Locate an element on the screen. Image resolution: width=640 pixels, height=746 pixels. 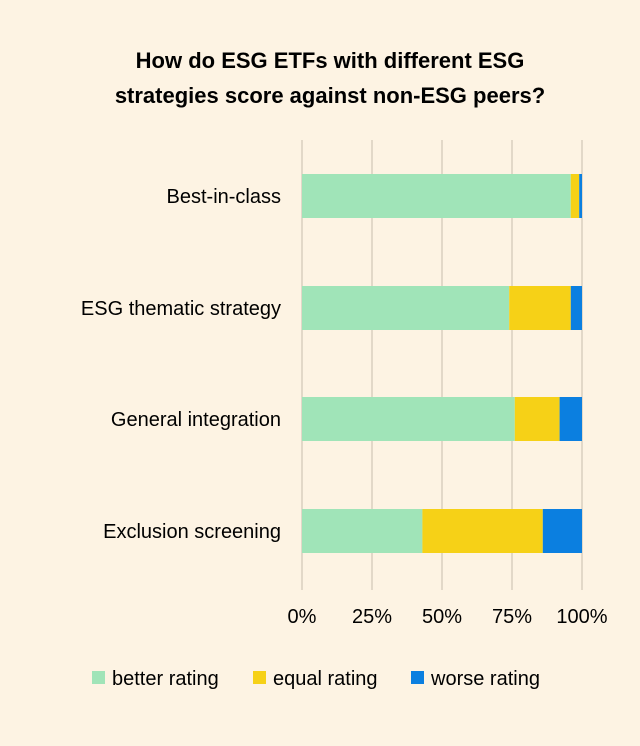
x-tick-labels: 0% 25% 50% 75% 100% is located at coordinates (448, 617).